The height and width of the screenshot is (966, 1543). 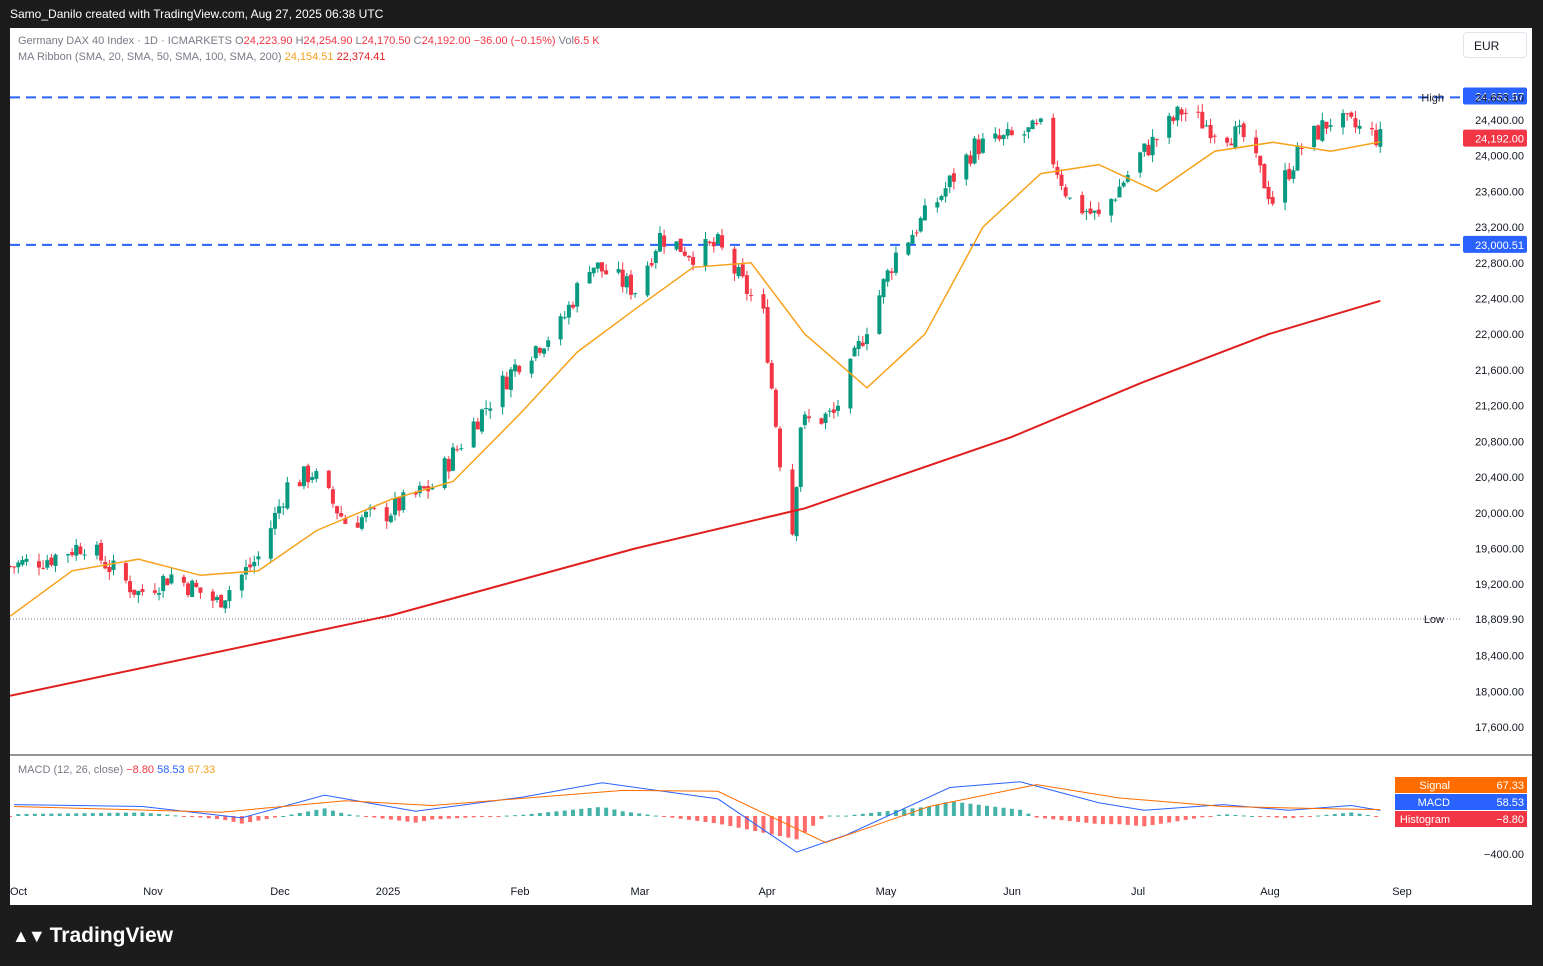 What do you see at coordinates (1499, 407) in the screenshot?
I see `price-tick-label: 21,200.00` at bounding box center [1499, 407].